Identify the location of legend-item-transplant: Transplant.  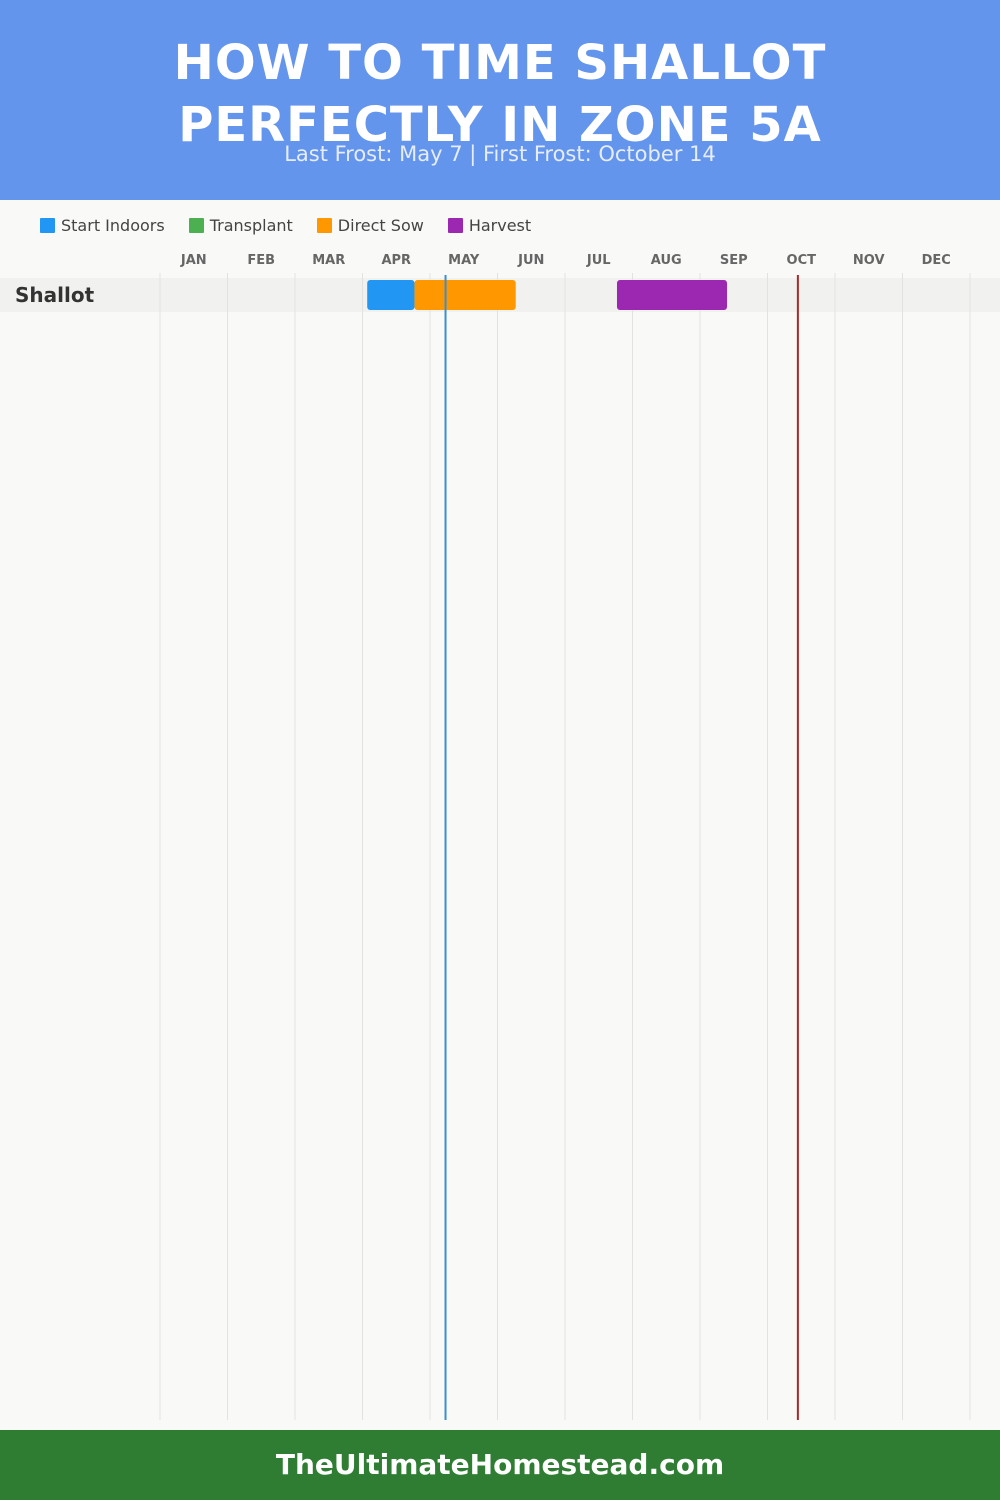
(240, 225).